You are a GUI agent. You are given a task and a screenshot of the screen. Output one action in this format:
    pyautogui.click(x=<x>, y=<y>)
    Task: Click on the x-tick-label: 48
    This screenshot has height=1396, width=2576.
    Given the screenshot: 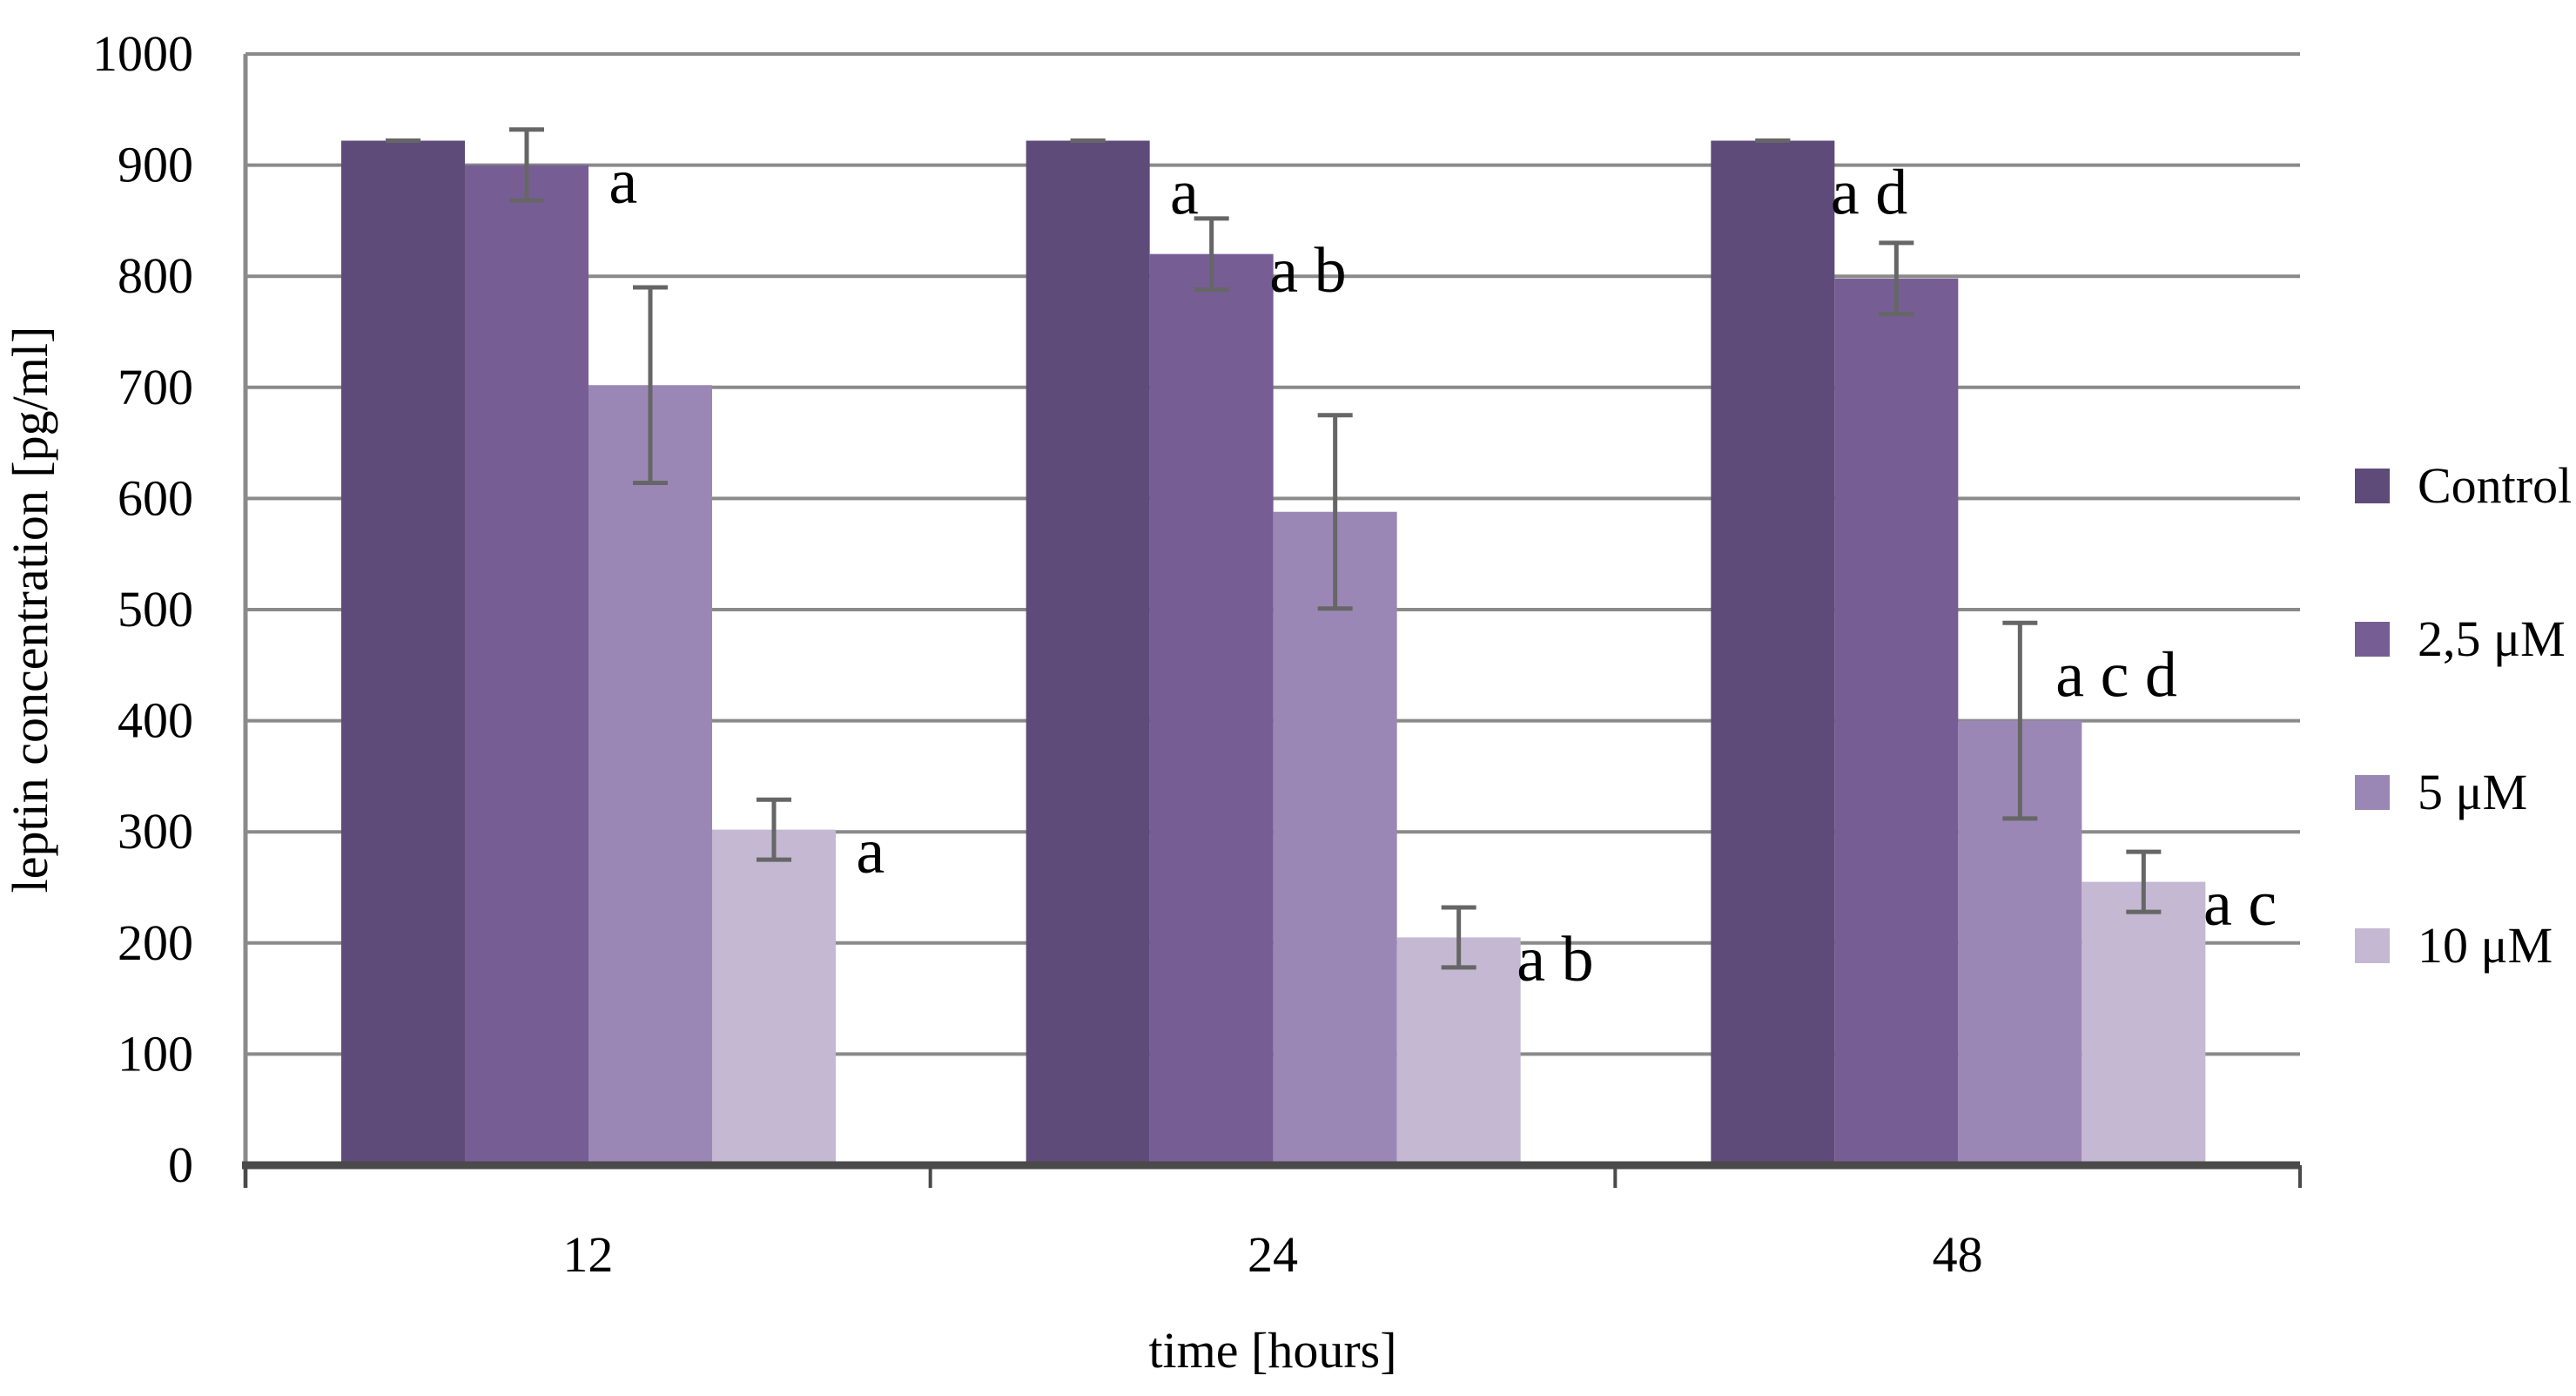 What is the action you would take?
    pyautogui.click(x=1958, y=1255)
    